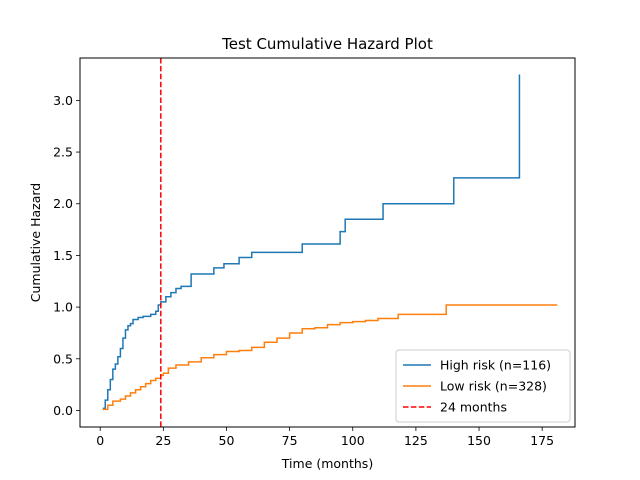 This screenshot has height=480, width=640. I want to click on legend-label-low-risk: Low risk (n=328), so click(493, 386).